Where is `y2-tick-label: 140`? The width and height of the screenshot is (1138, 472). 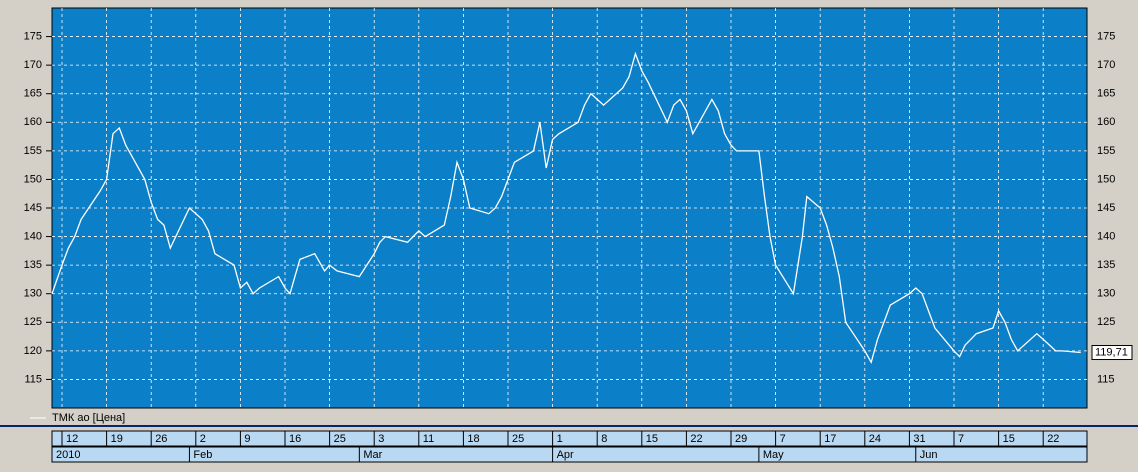 y2-tick-label: 140 is located at coordinates (1106, 236).